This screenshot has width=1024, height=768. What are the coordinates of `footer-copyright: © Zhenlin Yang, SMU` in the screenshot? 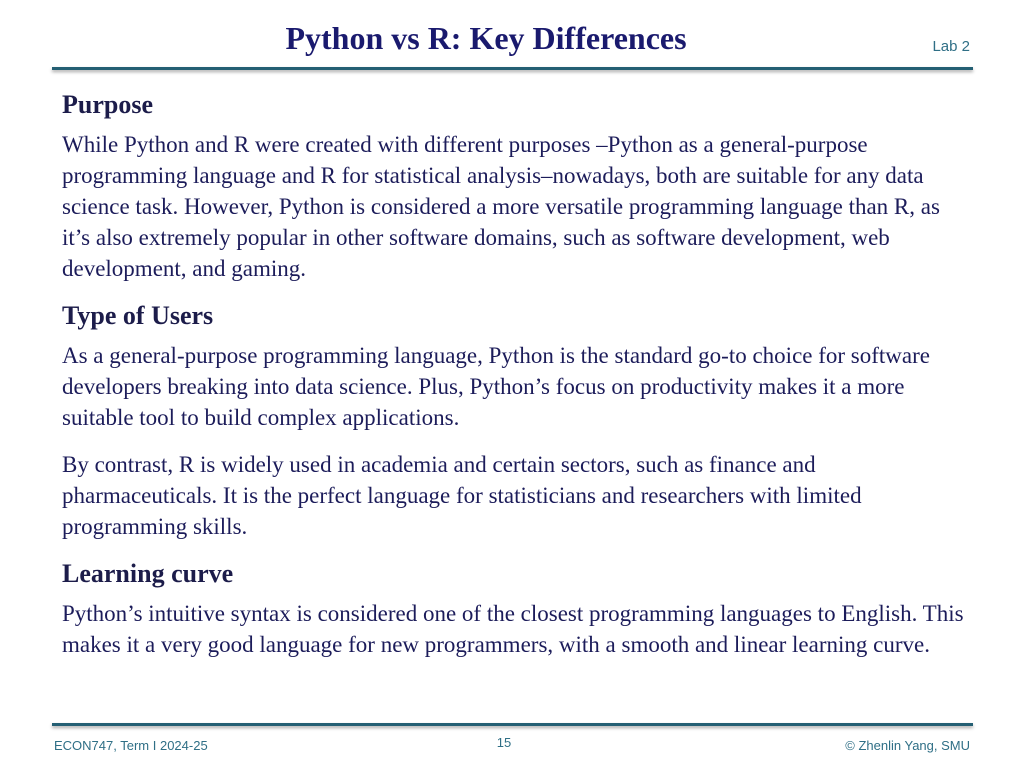 It's located at (907, 745).